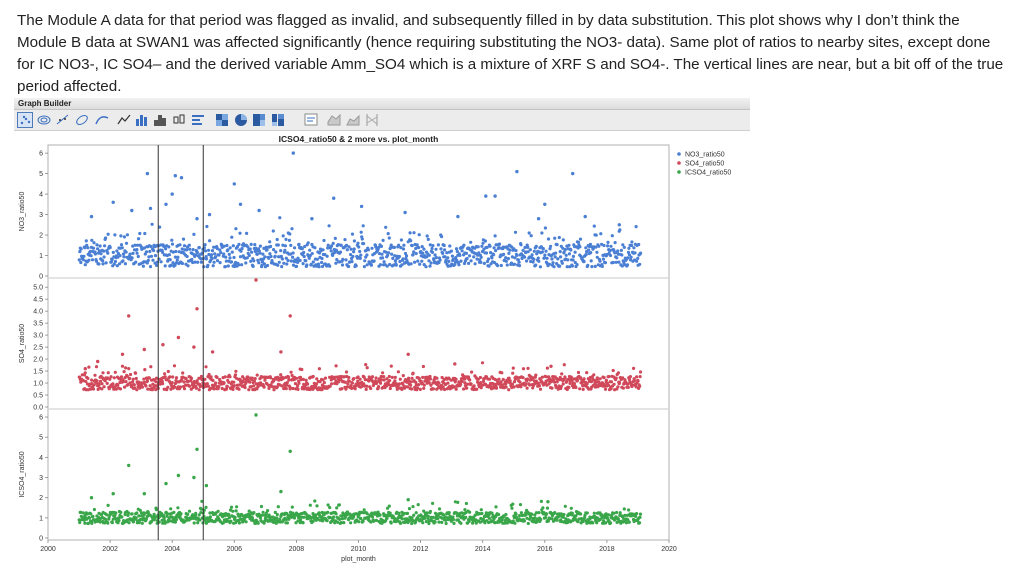 Image resolution: width=1024 pixels, height=576 pixels. What do you see at coordinates (198, 120) in the screenshot?
I see `caption-box-icon` at bounding box center [198, 120].